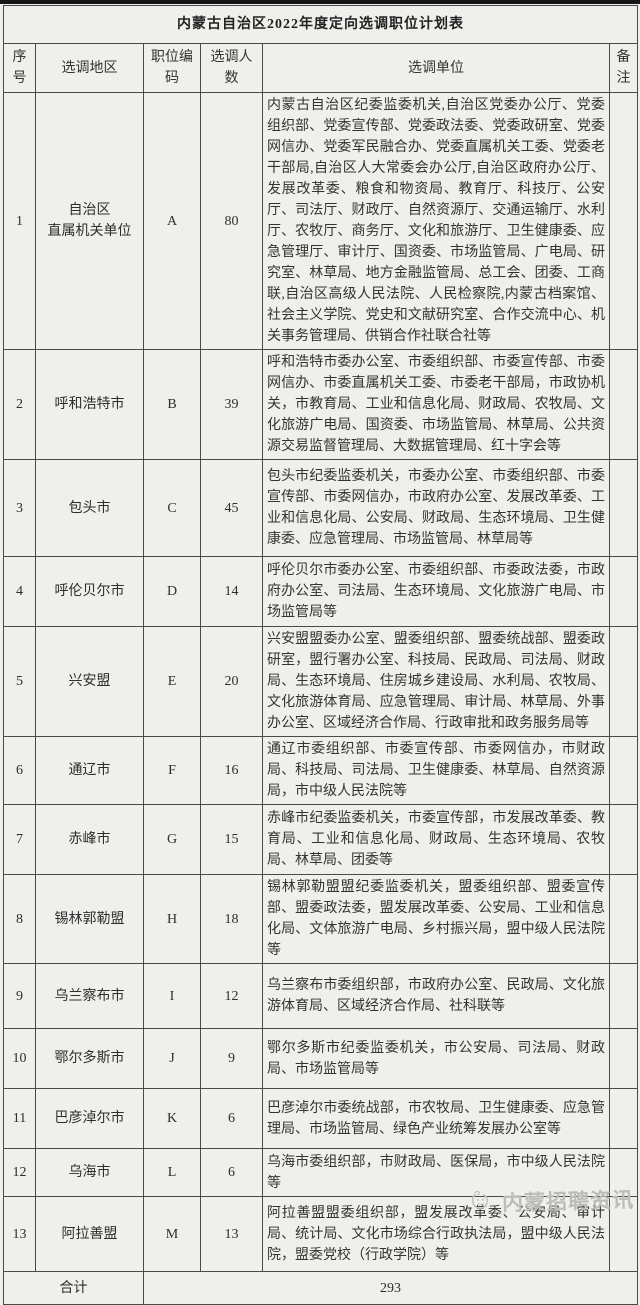 This screenshot has height=1305, width=640. What do you see at coordinates (172, 1234) in the screenshot?
I see `row-code: M` at bounding box center [172, 1234].